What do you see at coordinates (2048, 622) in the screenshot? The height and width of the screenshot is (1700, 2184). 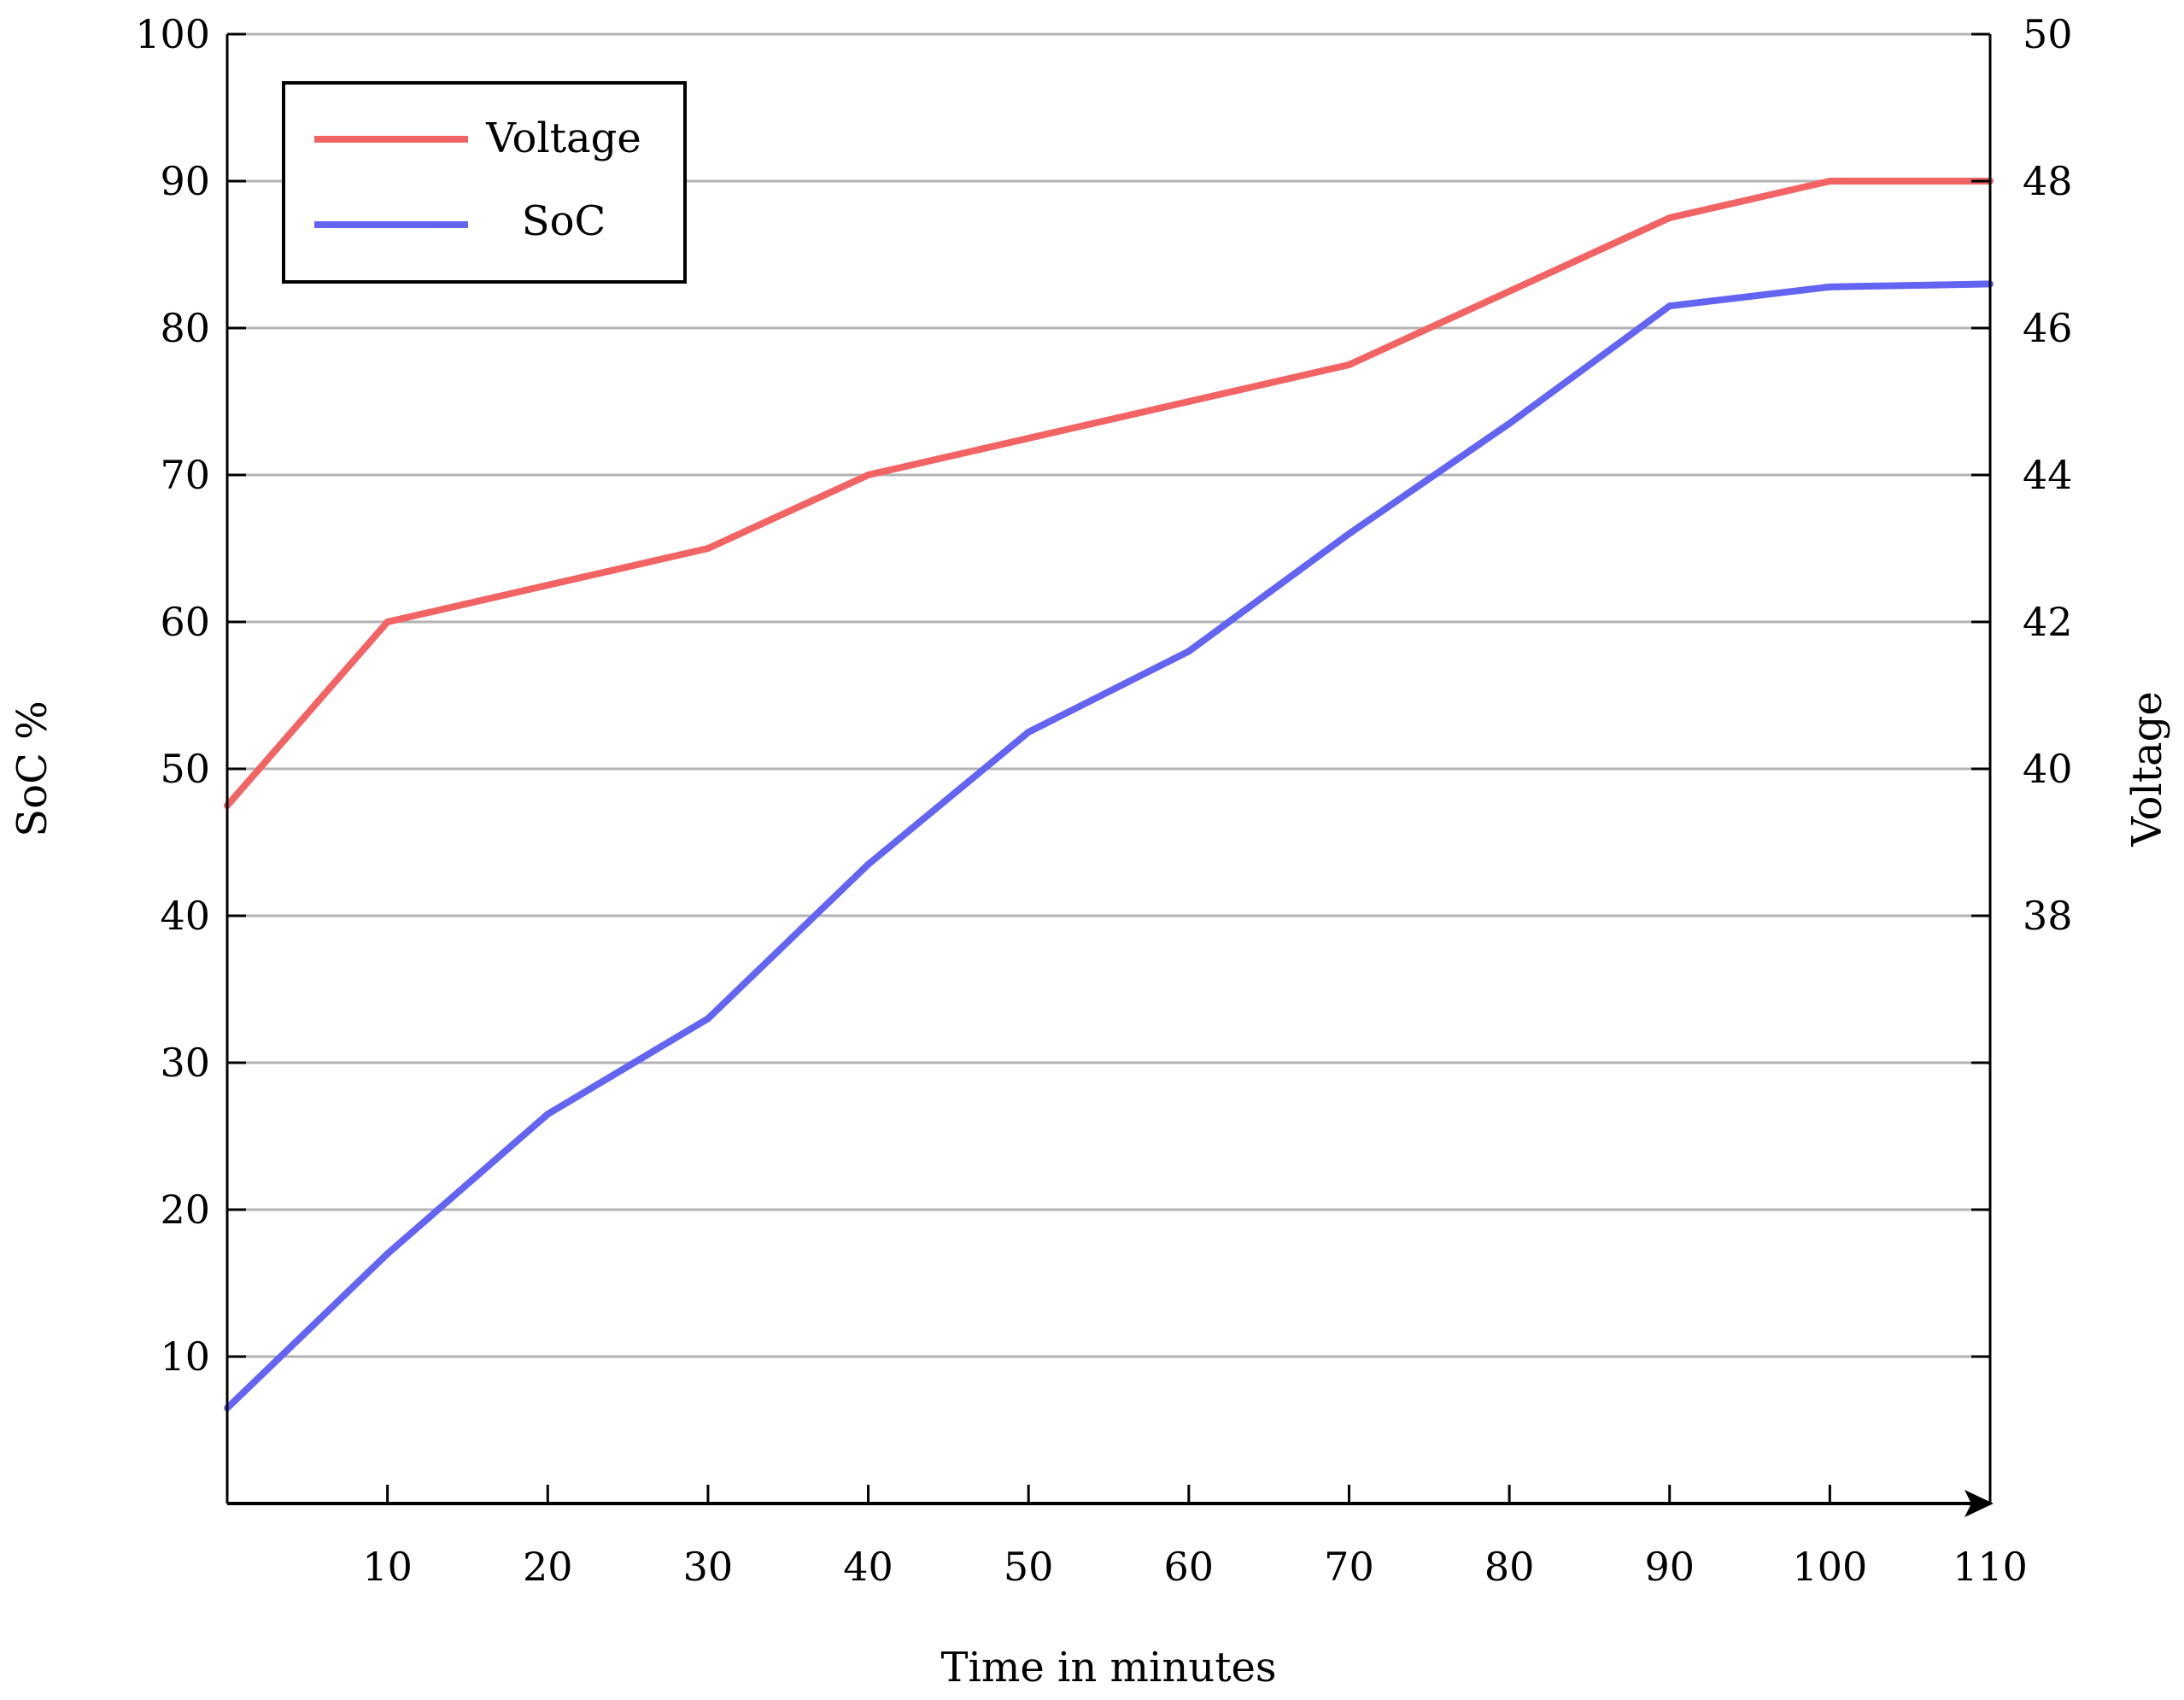 I see `y-right-tick-label: 42` at bounding box center [2048, 622].